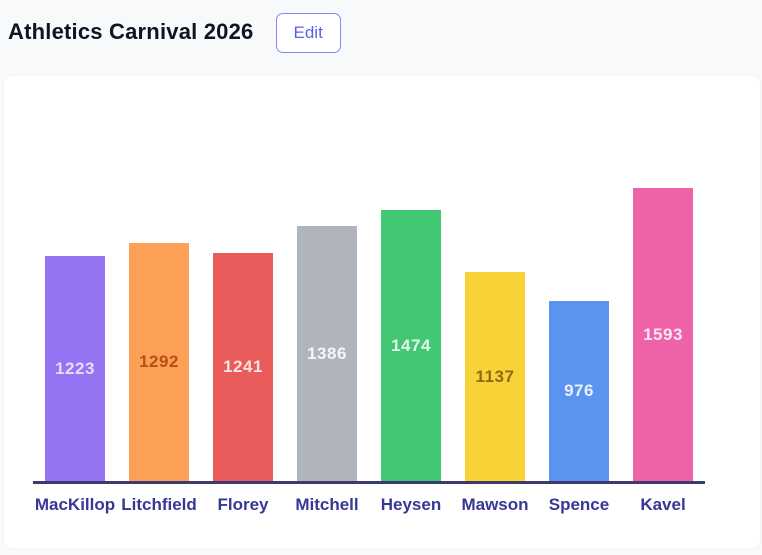  I want to click on category-label-mawson: Mawson, so click(495, 504).